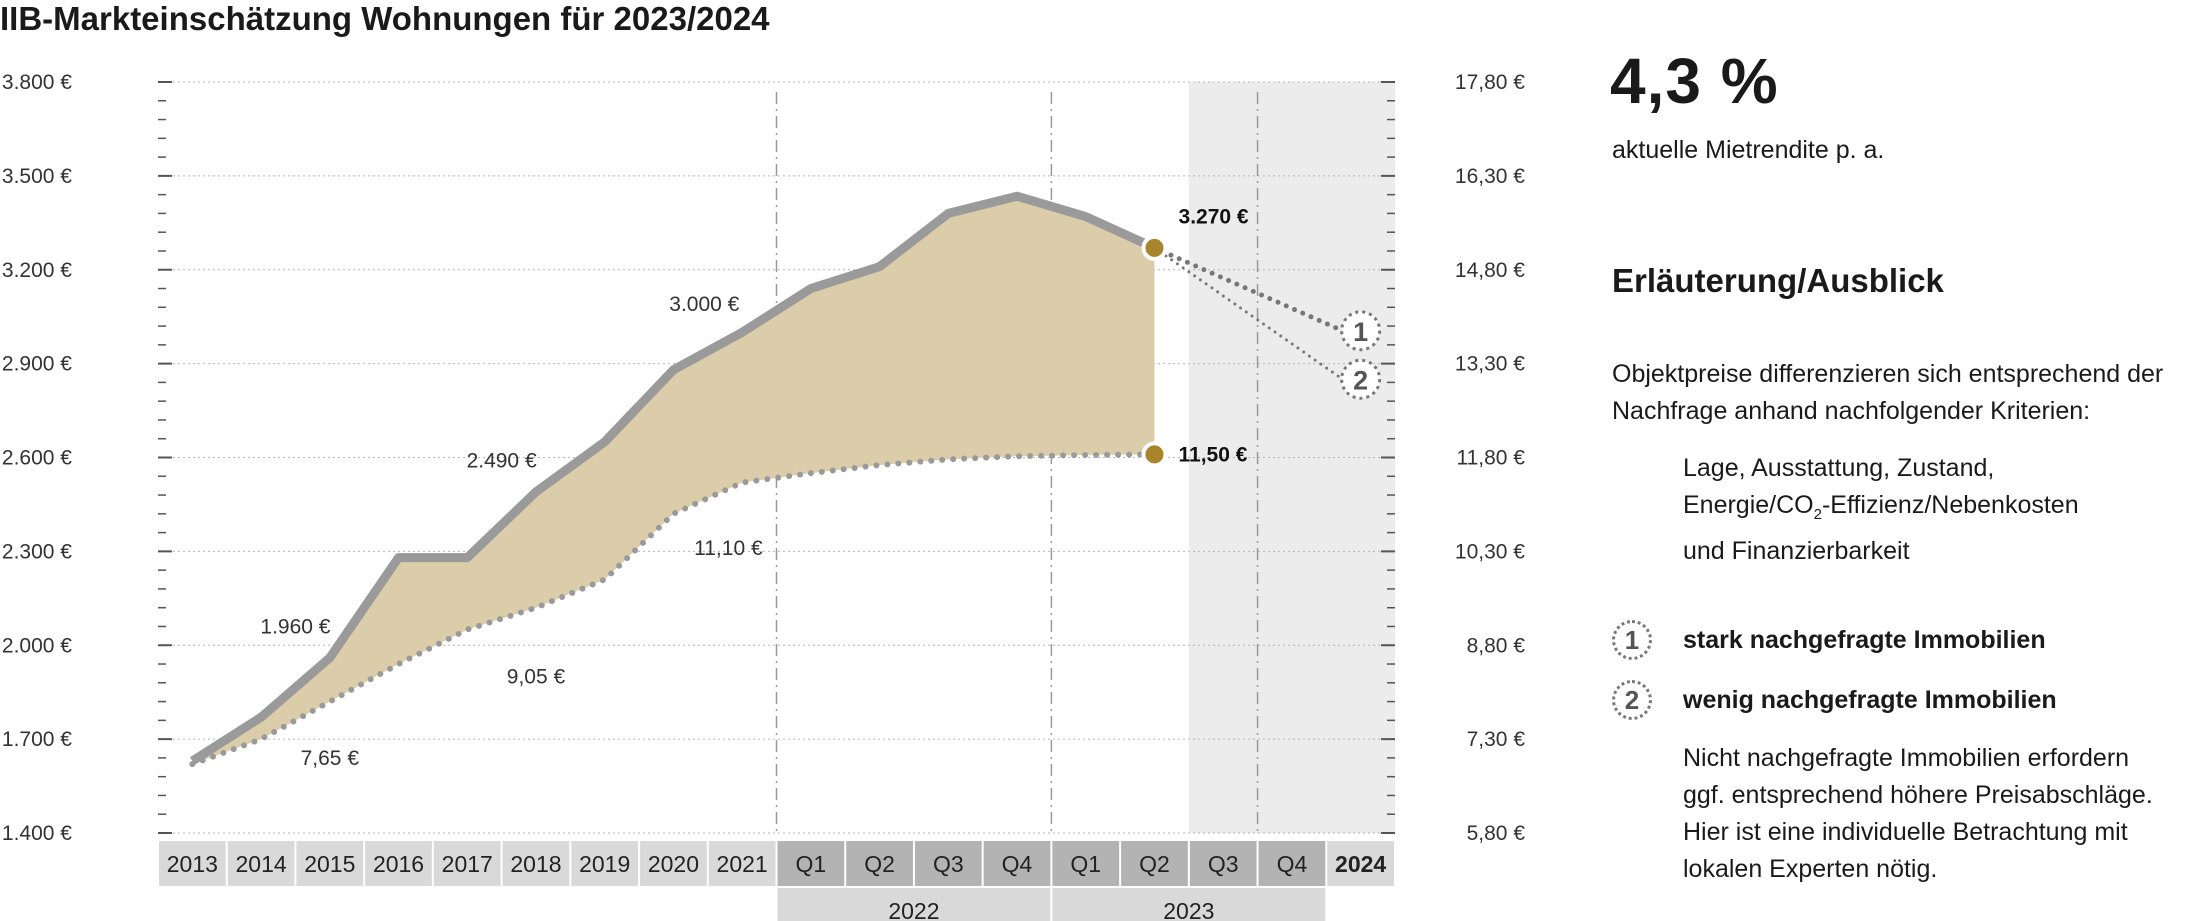  I want to click on x-tick-label: 2021, so click(742, 864).